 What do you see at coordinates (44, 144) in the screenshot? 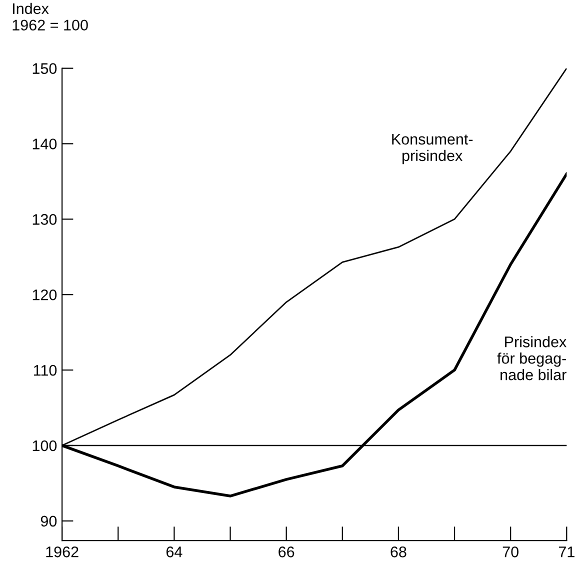
I see `y-tick-label: 140` at bounding box center [44, 144].